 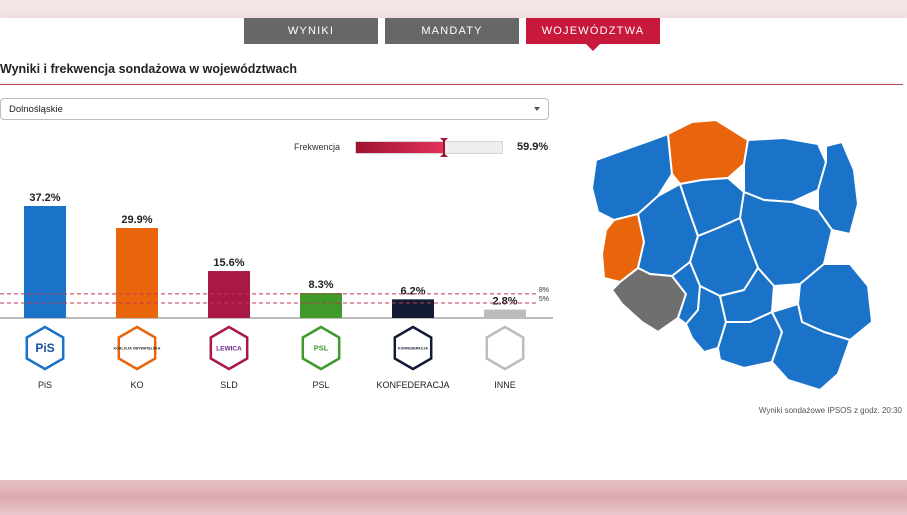 I want to click on bar-sld, so click(x=229, y=294).